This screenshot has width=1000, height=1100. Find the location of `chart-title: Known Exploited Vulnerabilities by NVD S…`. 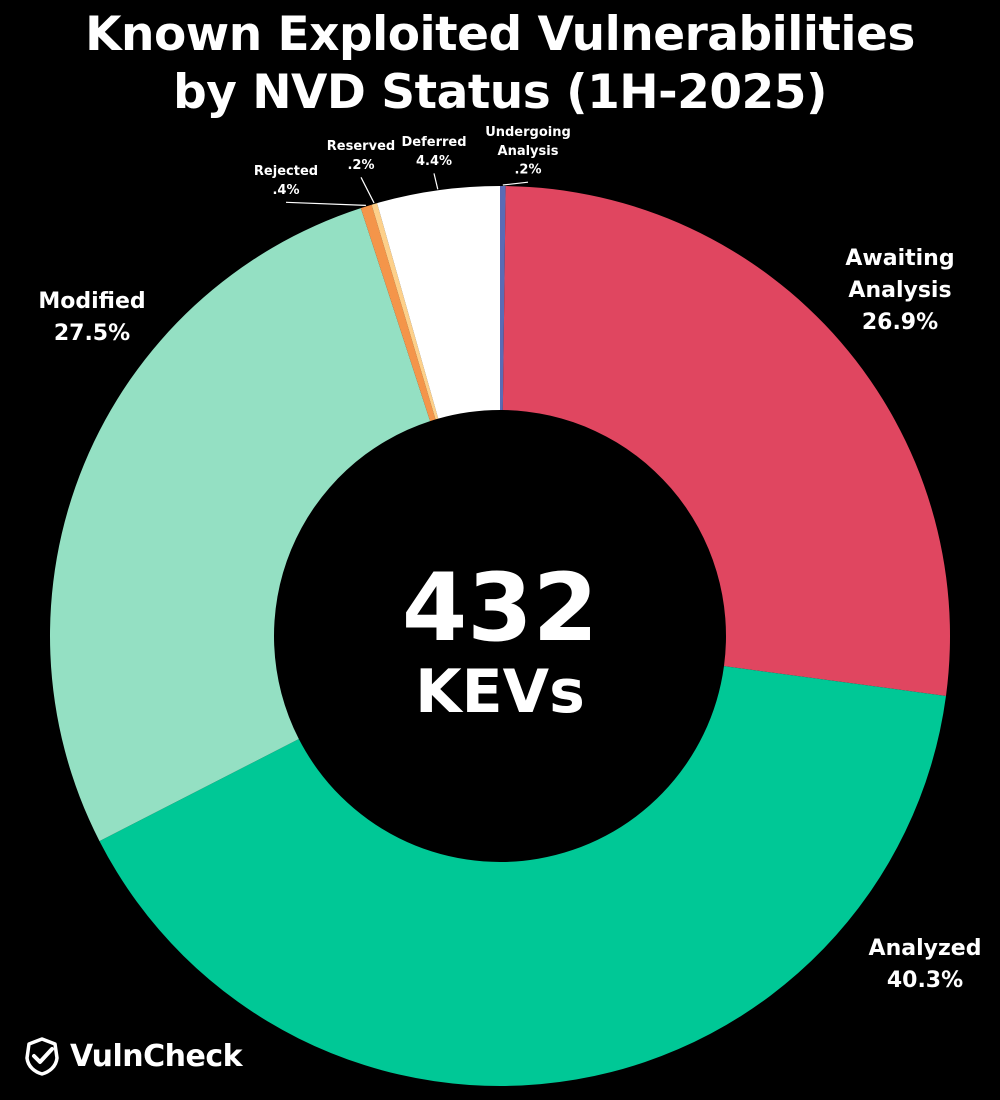

chart-title: Known Exploited Vulnerabilities by NVD S… is located at coordinates (500, 64).